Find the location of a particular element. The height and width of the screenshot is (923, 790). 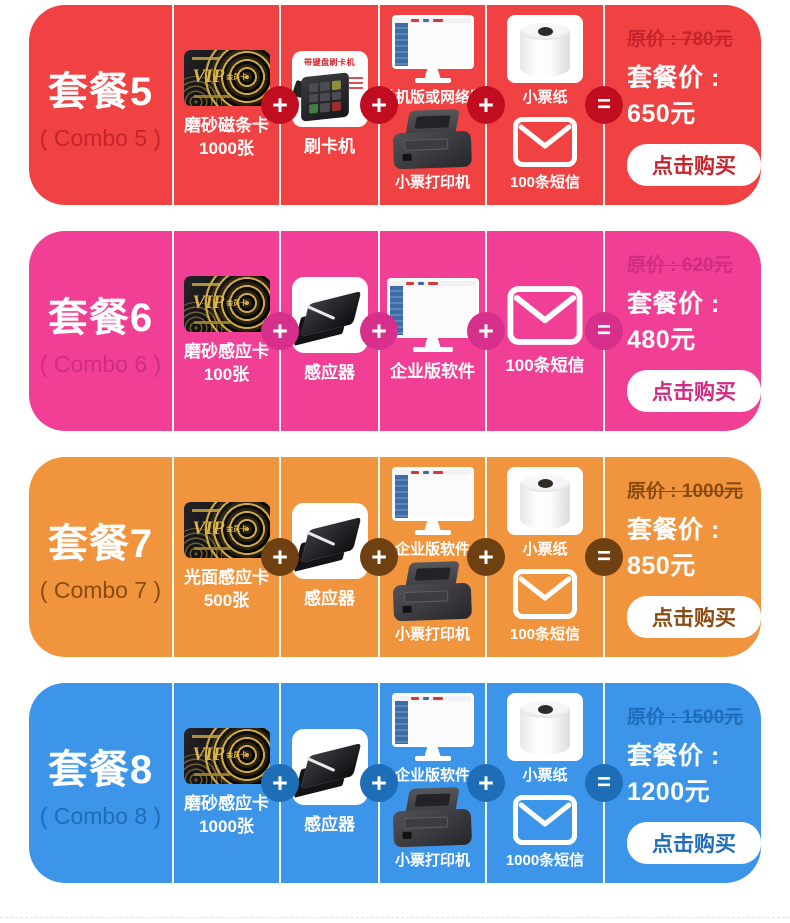

combo-8-header: 套餐8 ( Combo 8 ) is located at coordinates (100, 783).